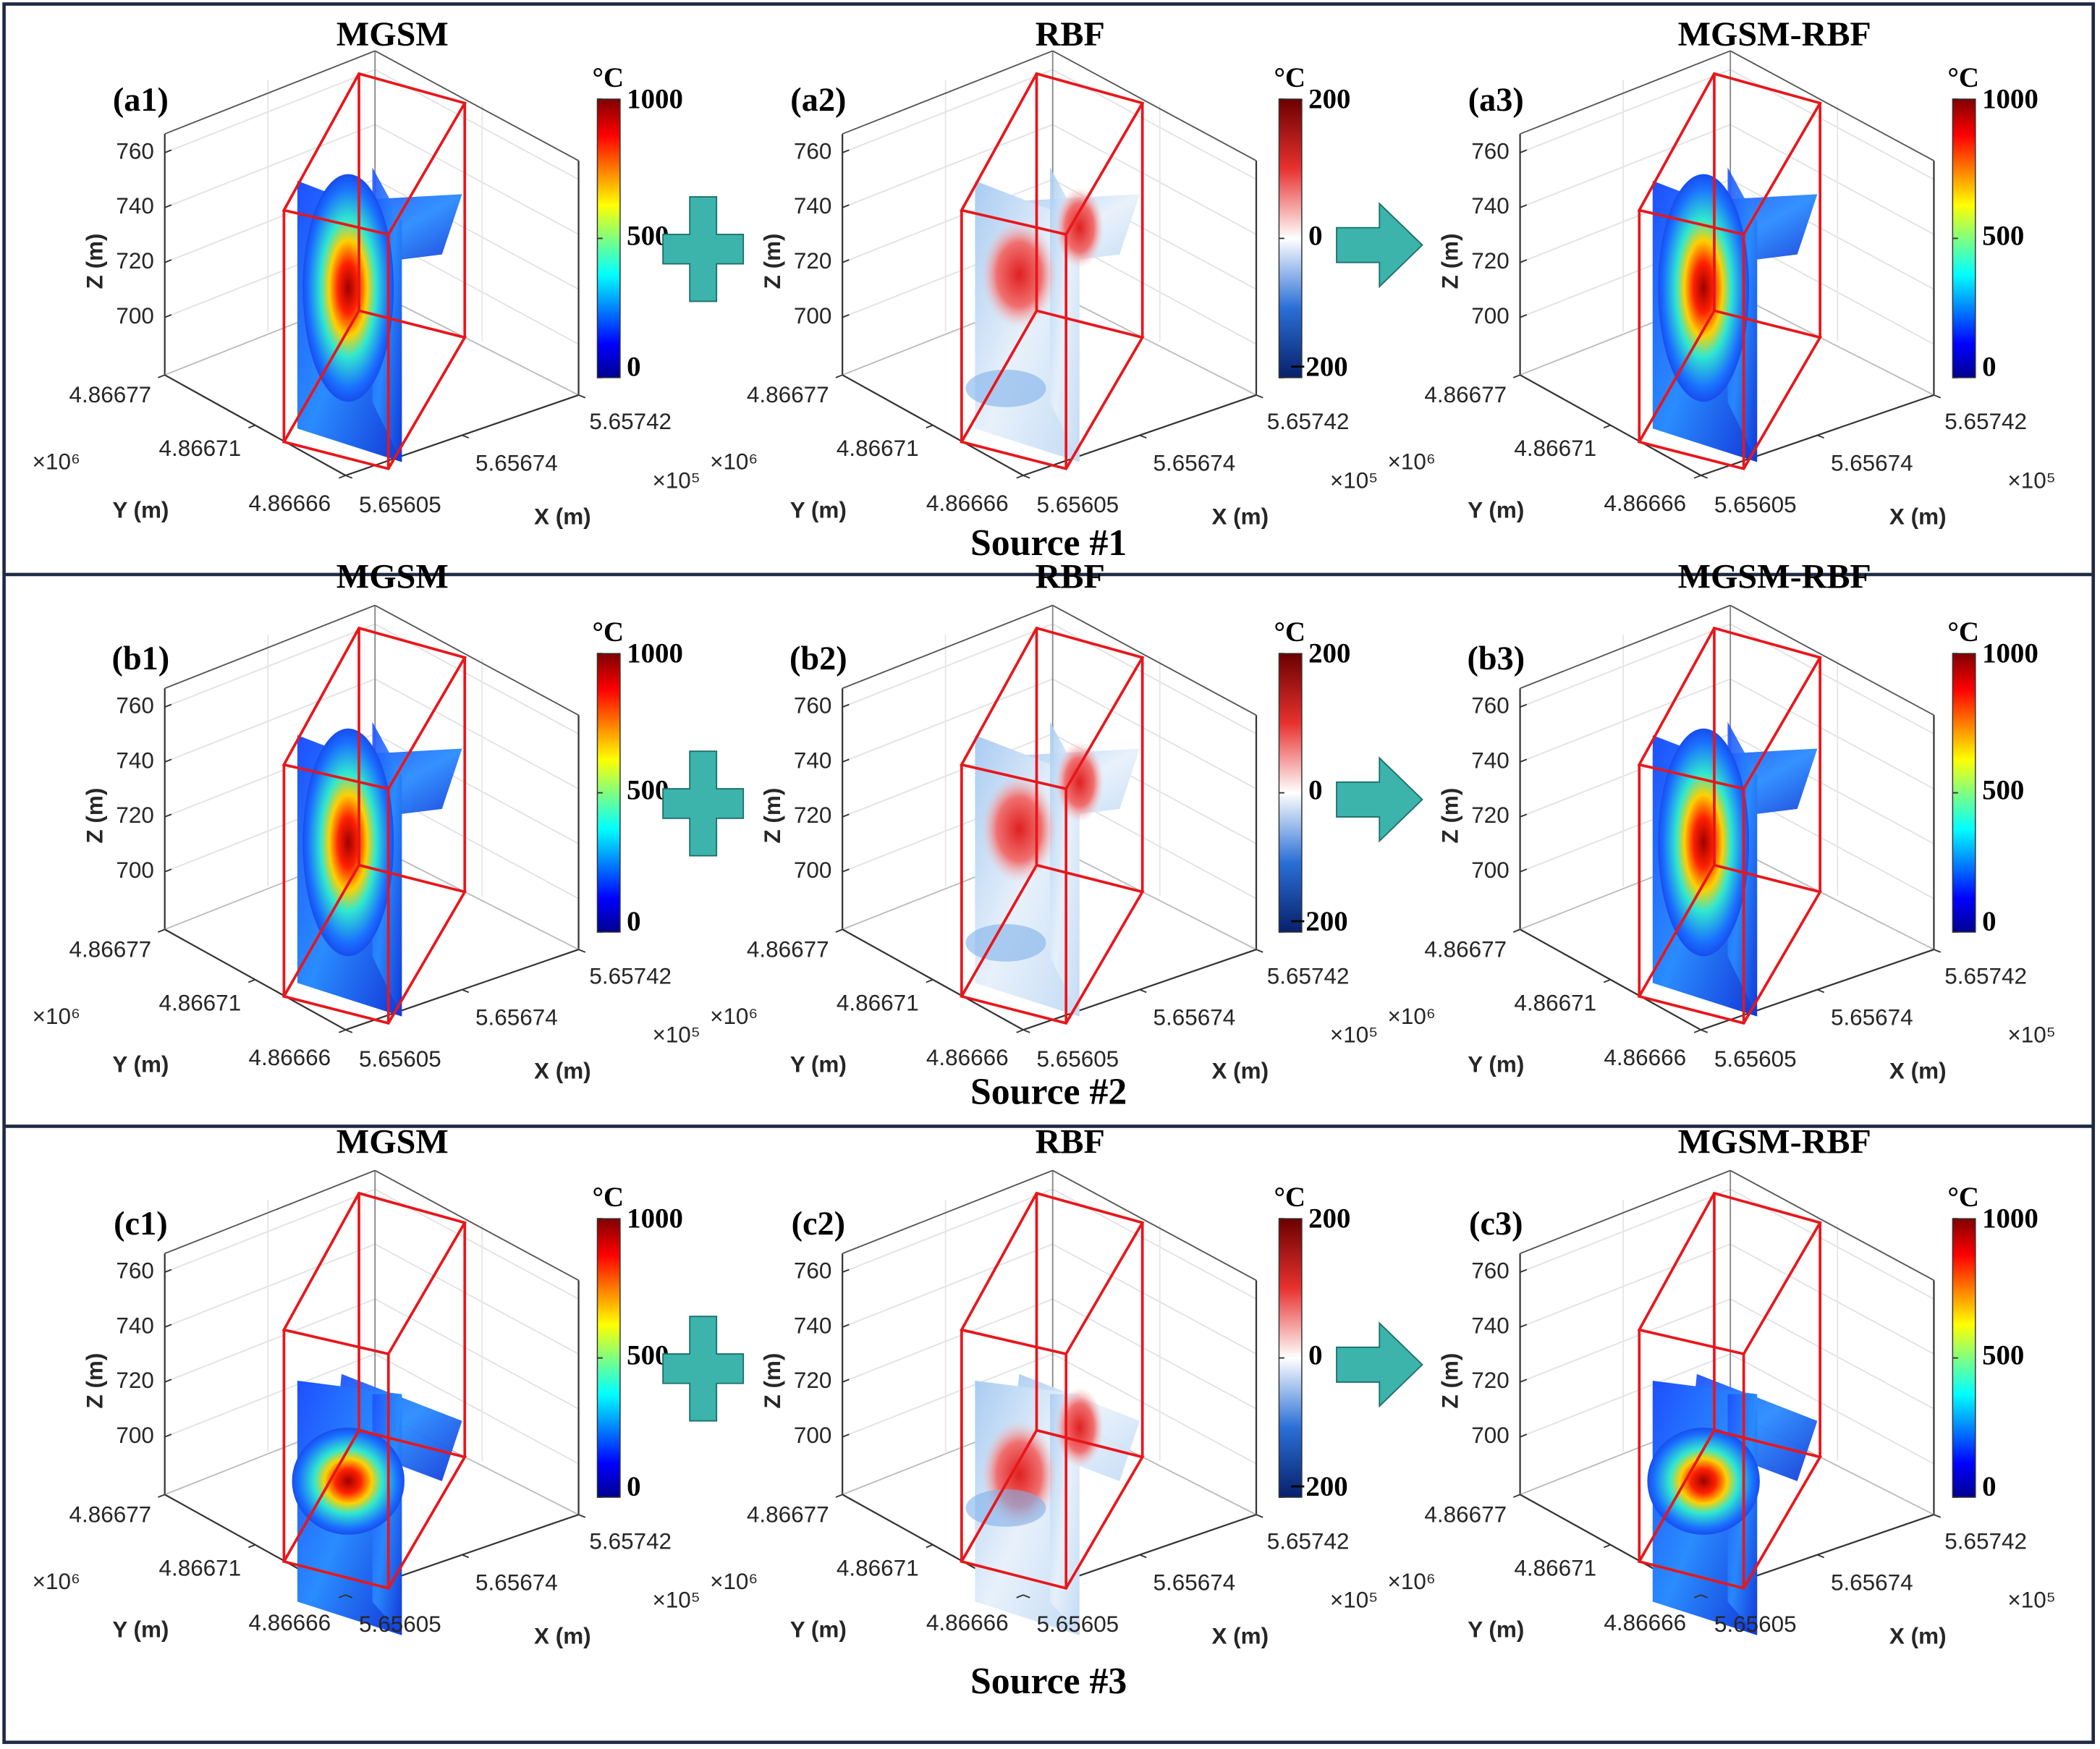  I want to click on arrow, so click(1380, 799).